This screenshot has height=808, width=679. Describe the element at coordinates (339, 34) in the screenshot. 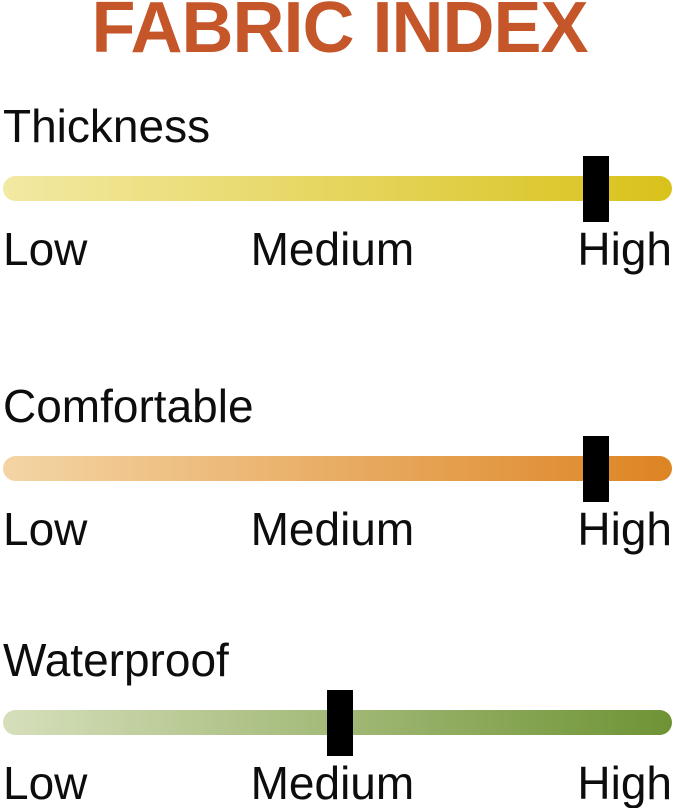

I see `page-title: FABRIC INDEX` at that location.